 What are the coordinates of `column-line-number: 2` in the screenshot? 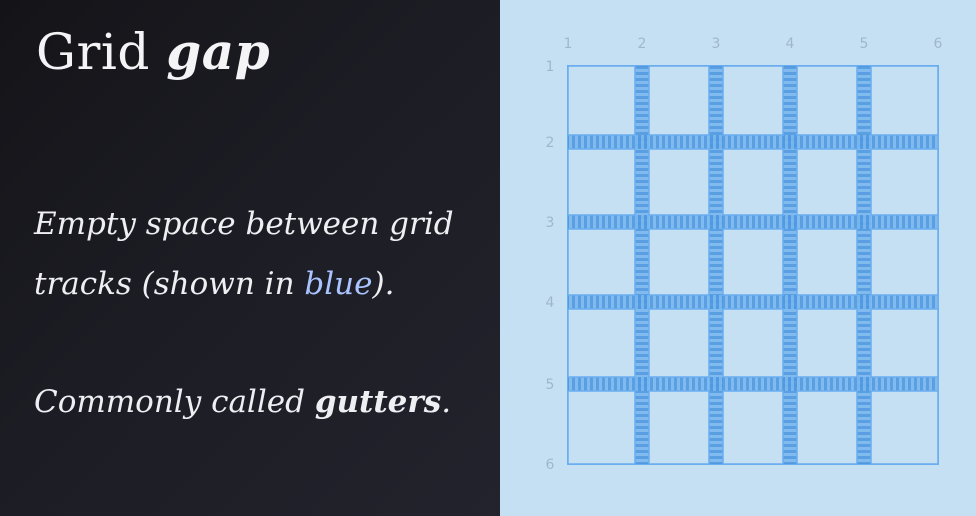 It's located at (642, 44).